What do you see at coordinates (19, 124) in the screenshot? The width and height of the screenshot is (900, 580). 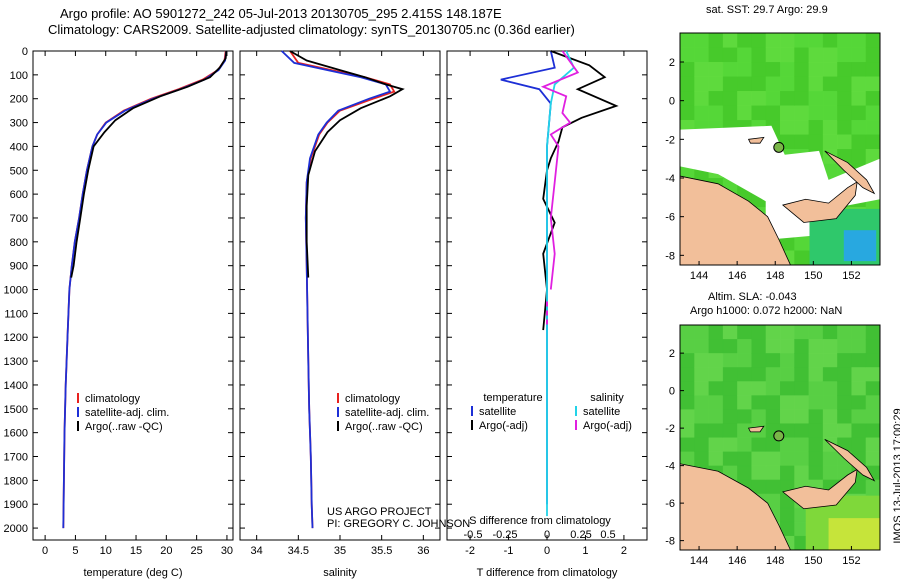 I see `y-tick-label: 300` at bounding box center [19, 124].